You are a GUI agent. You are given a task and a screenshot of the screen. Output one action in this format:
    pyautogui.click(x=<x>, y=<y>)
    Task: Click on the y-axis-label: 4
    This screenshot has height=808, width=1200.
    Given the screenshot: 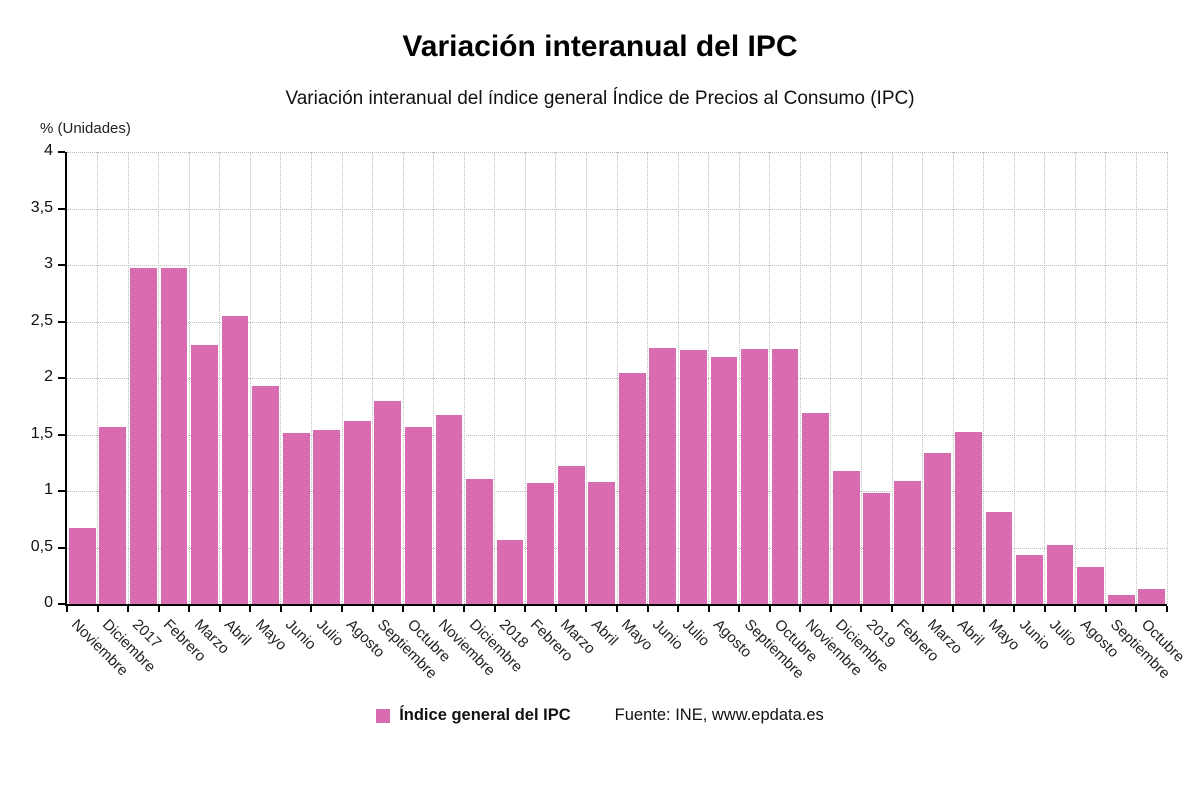 What is the action you would take?
    pyautogui.click(x=48, y=150)
    